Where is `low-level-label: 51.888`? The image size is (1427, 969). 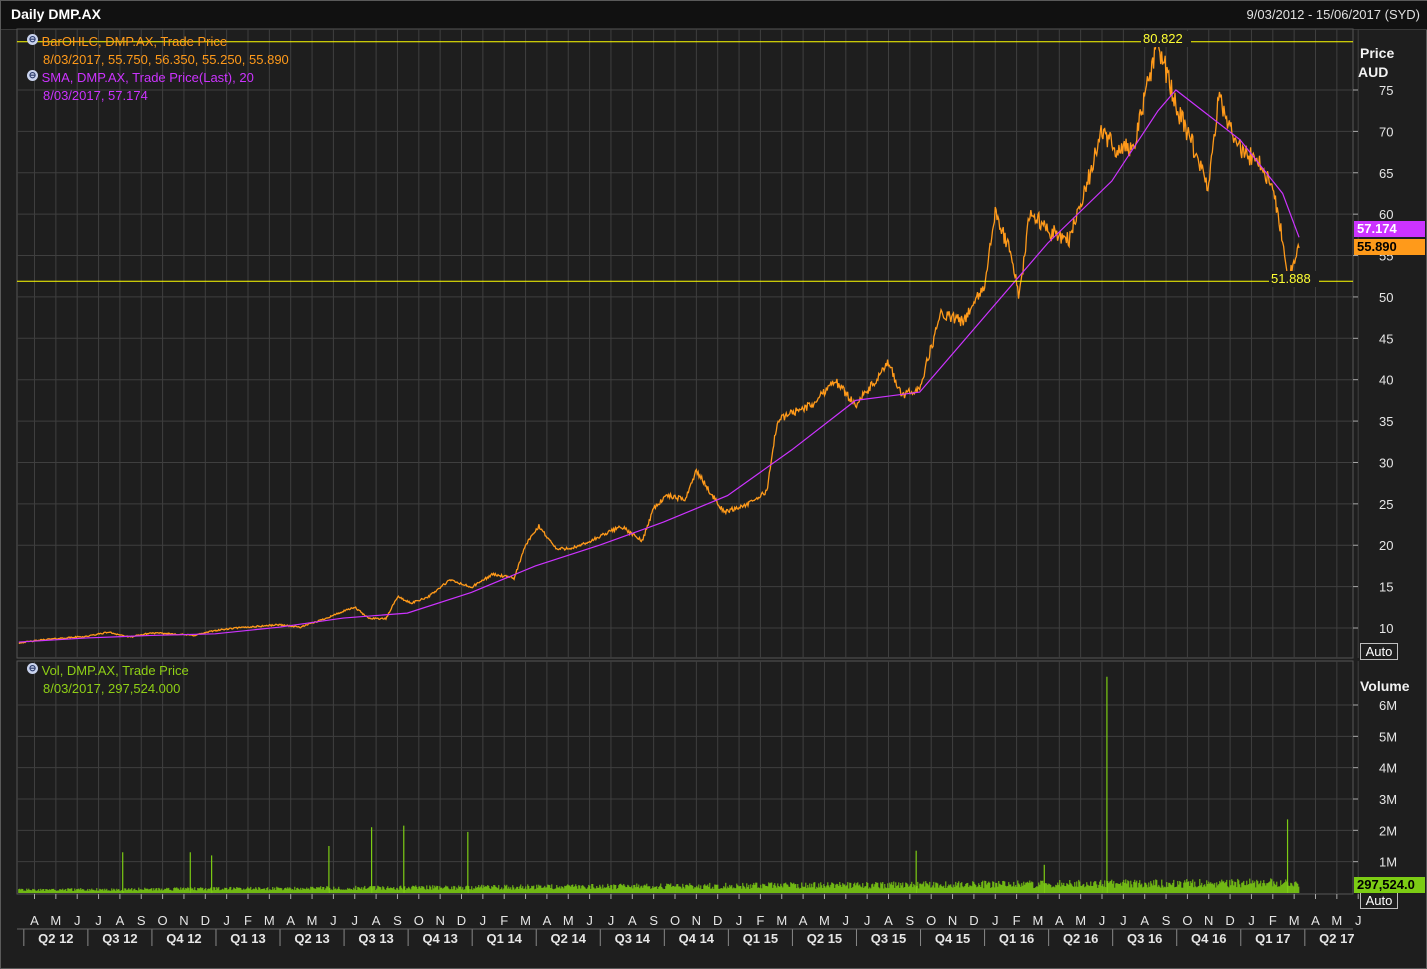 low-level-label: 51.888 is located at coordinates (1294, 279).